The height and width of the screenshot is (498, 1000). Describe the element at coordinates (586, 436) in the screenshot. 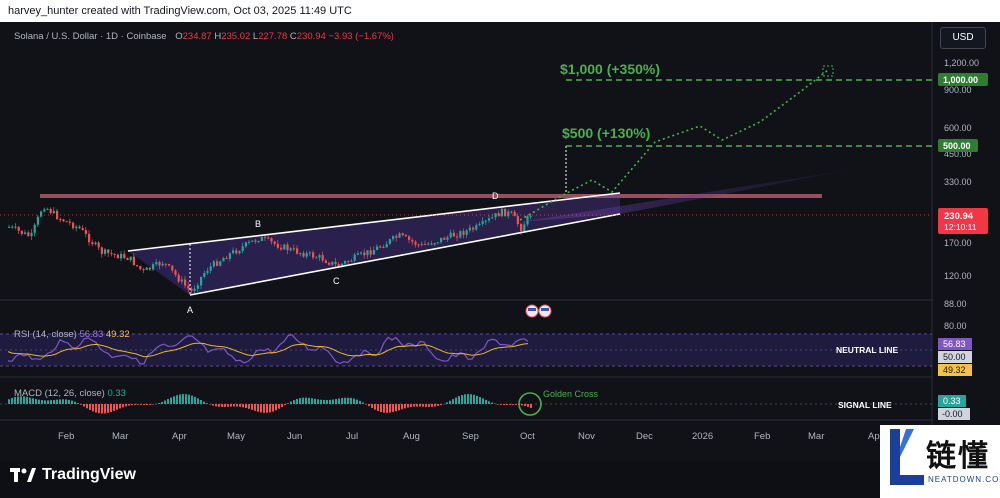

I see `time-tick: Nov` at that location.